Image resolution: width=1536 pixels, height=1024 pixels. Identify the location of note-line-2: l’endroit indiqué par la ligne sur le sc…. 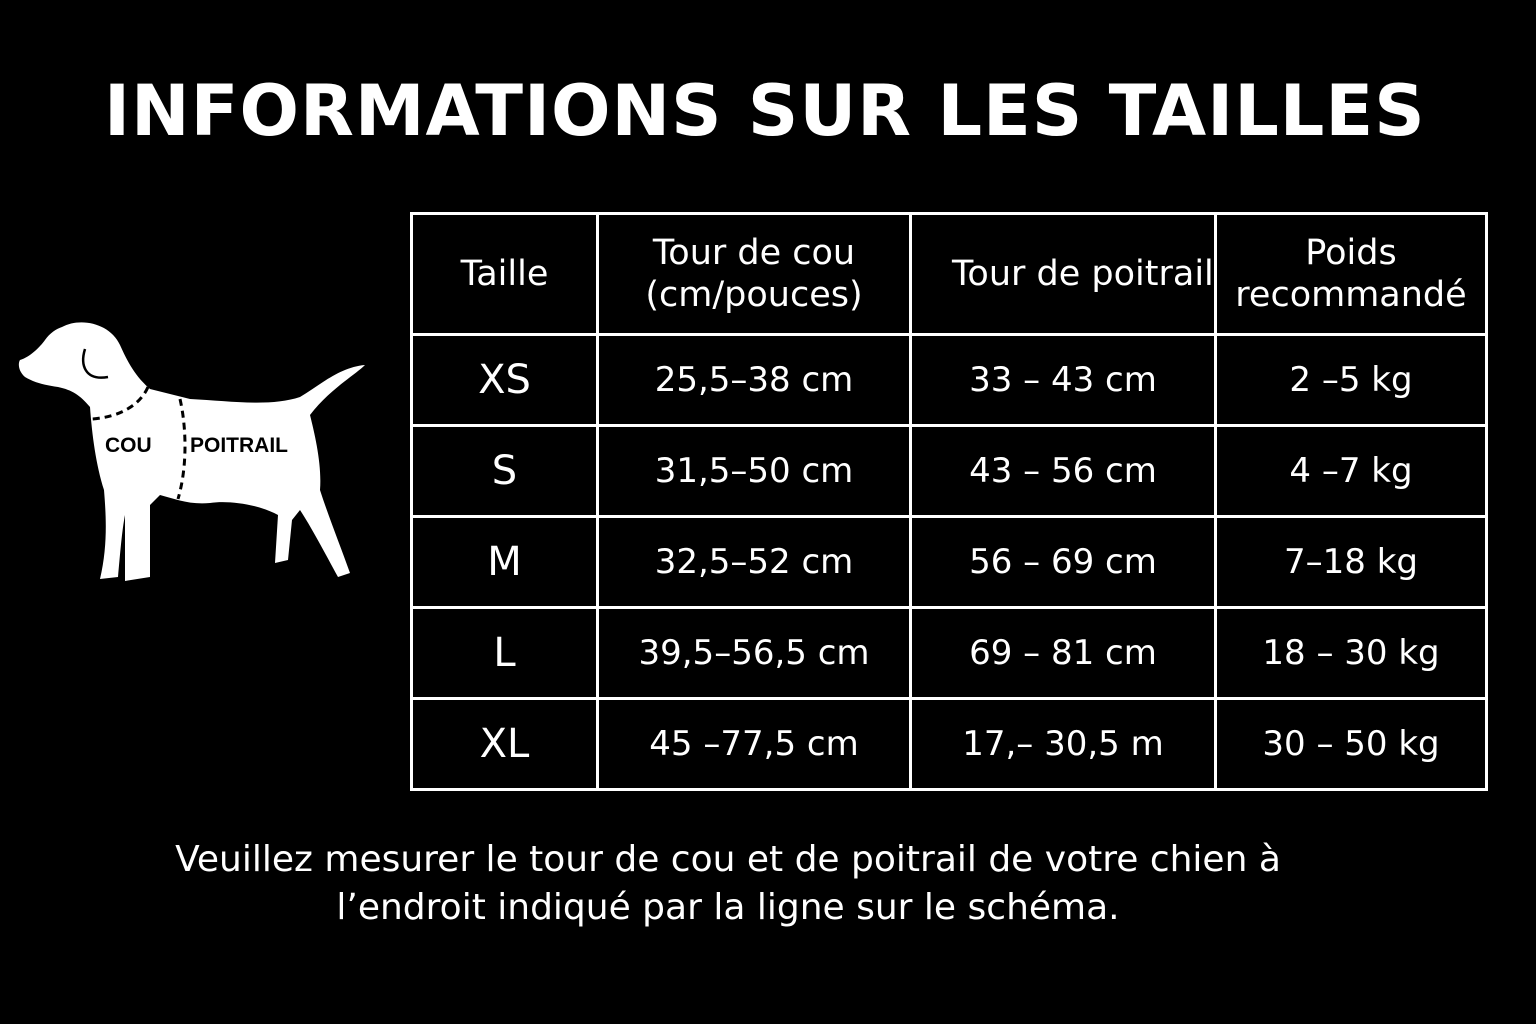
(728, 907).